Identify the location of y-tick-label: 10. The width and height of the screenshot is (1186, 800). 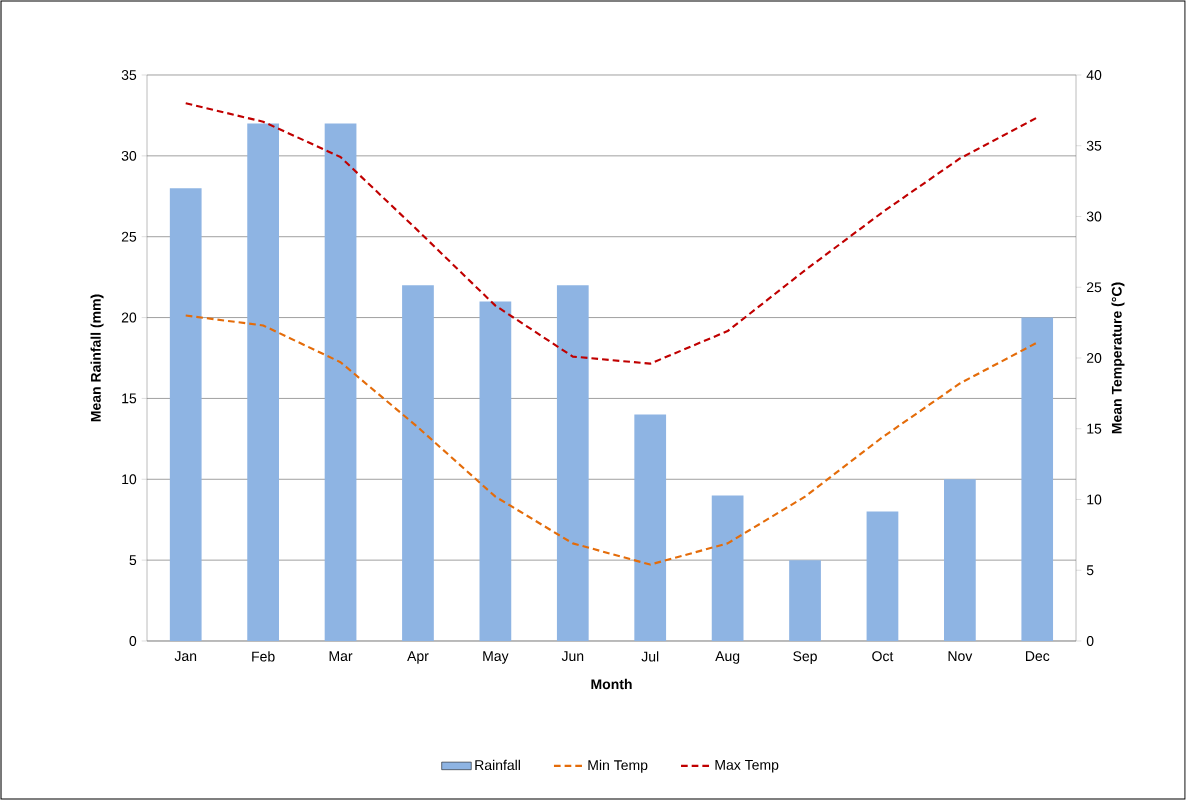
(129, 479).